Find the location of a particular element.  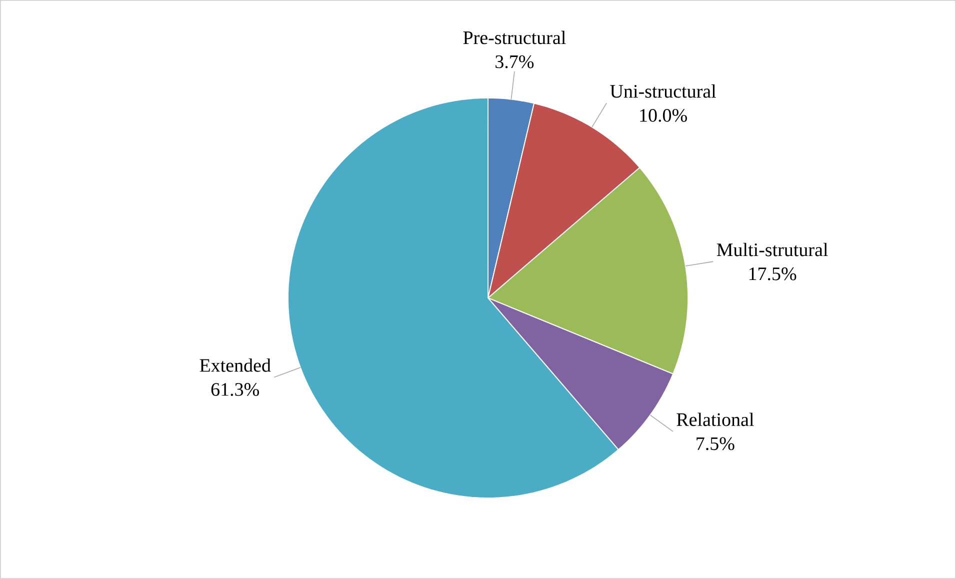

slice-label: Extended is located at coordinates (235, 365).